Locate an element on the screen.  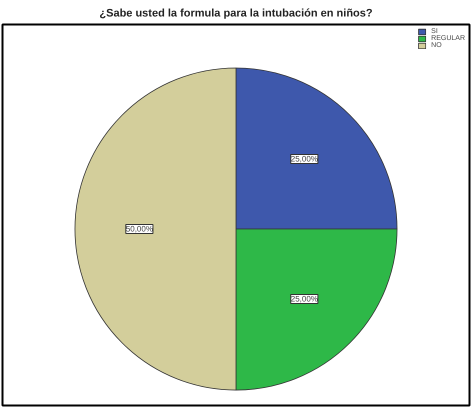
chart-title: ¿Sabe usted la formula para la intubación en niños? is located at coordinates (236, 14).